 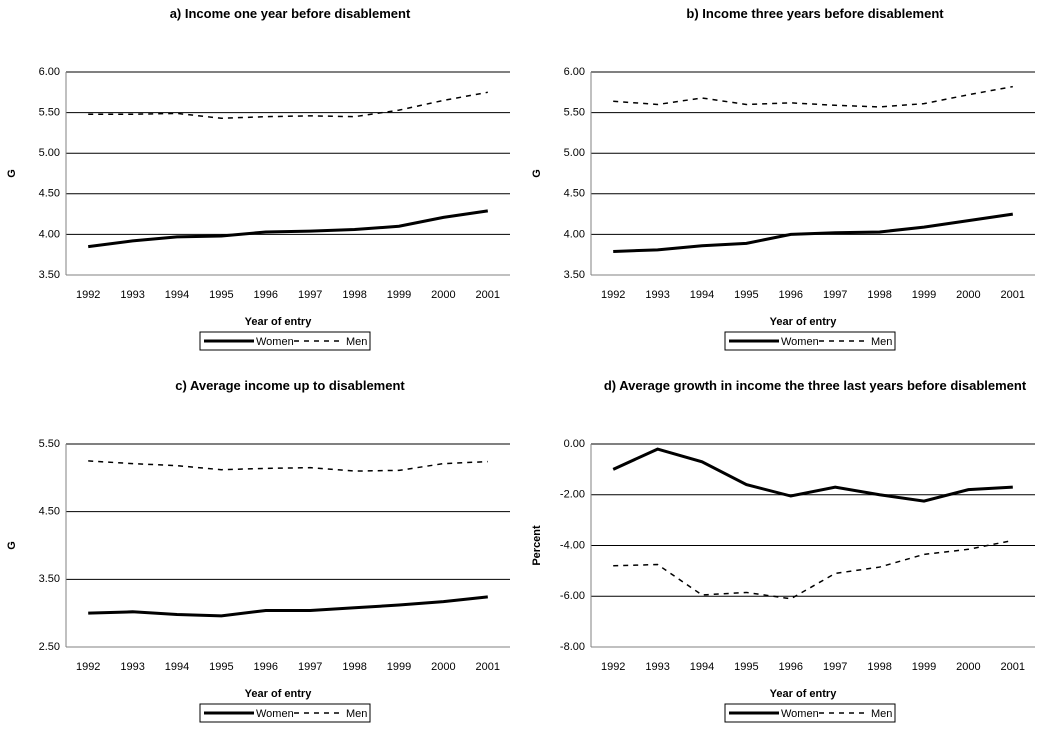 What do you see at coordinates (572, 596) in the screenshot?
I see `y-tick-label: -6.00` at bounding box center [572, 596].